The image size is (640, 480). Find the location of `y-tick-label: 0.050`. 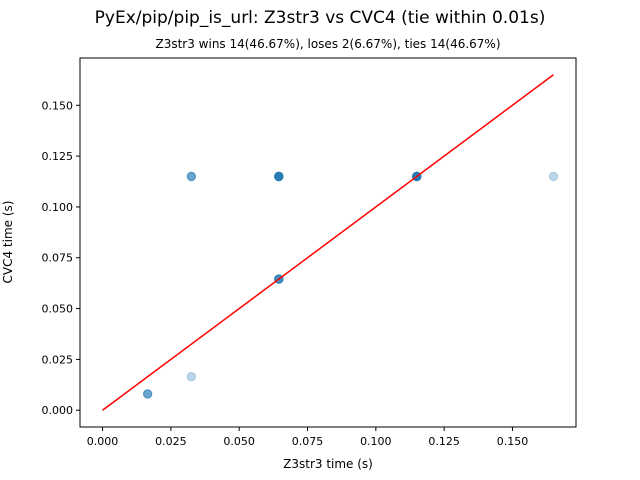

y-tick-label: 0.050 is located at coordinates (58, 309).